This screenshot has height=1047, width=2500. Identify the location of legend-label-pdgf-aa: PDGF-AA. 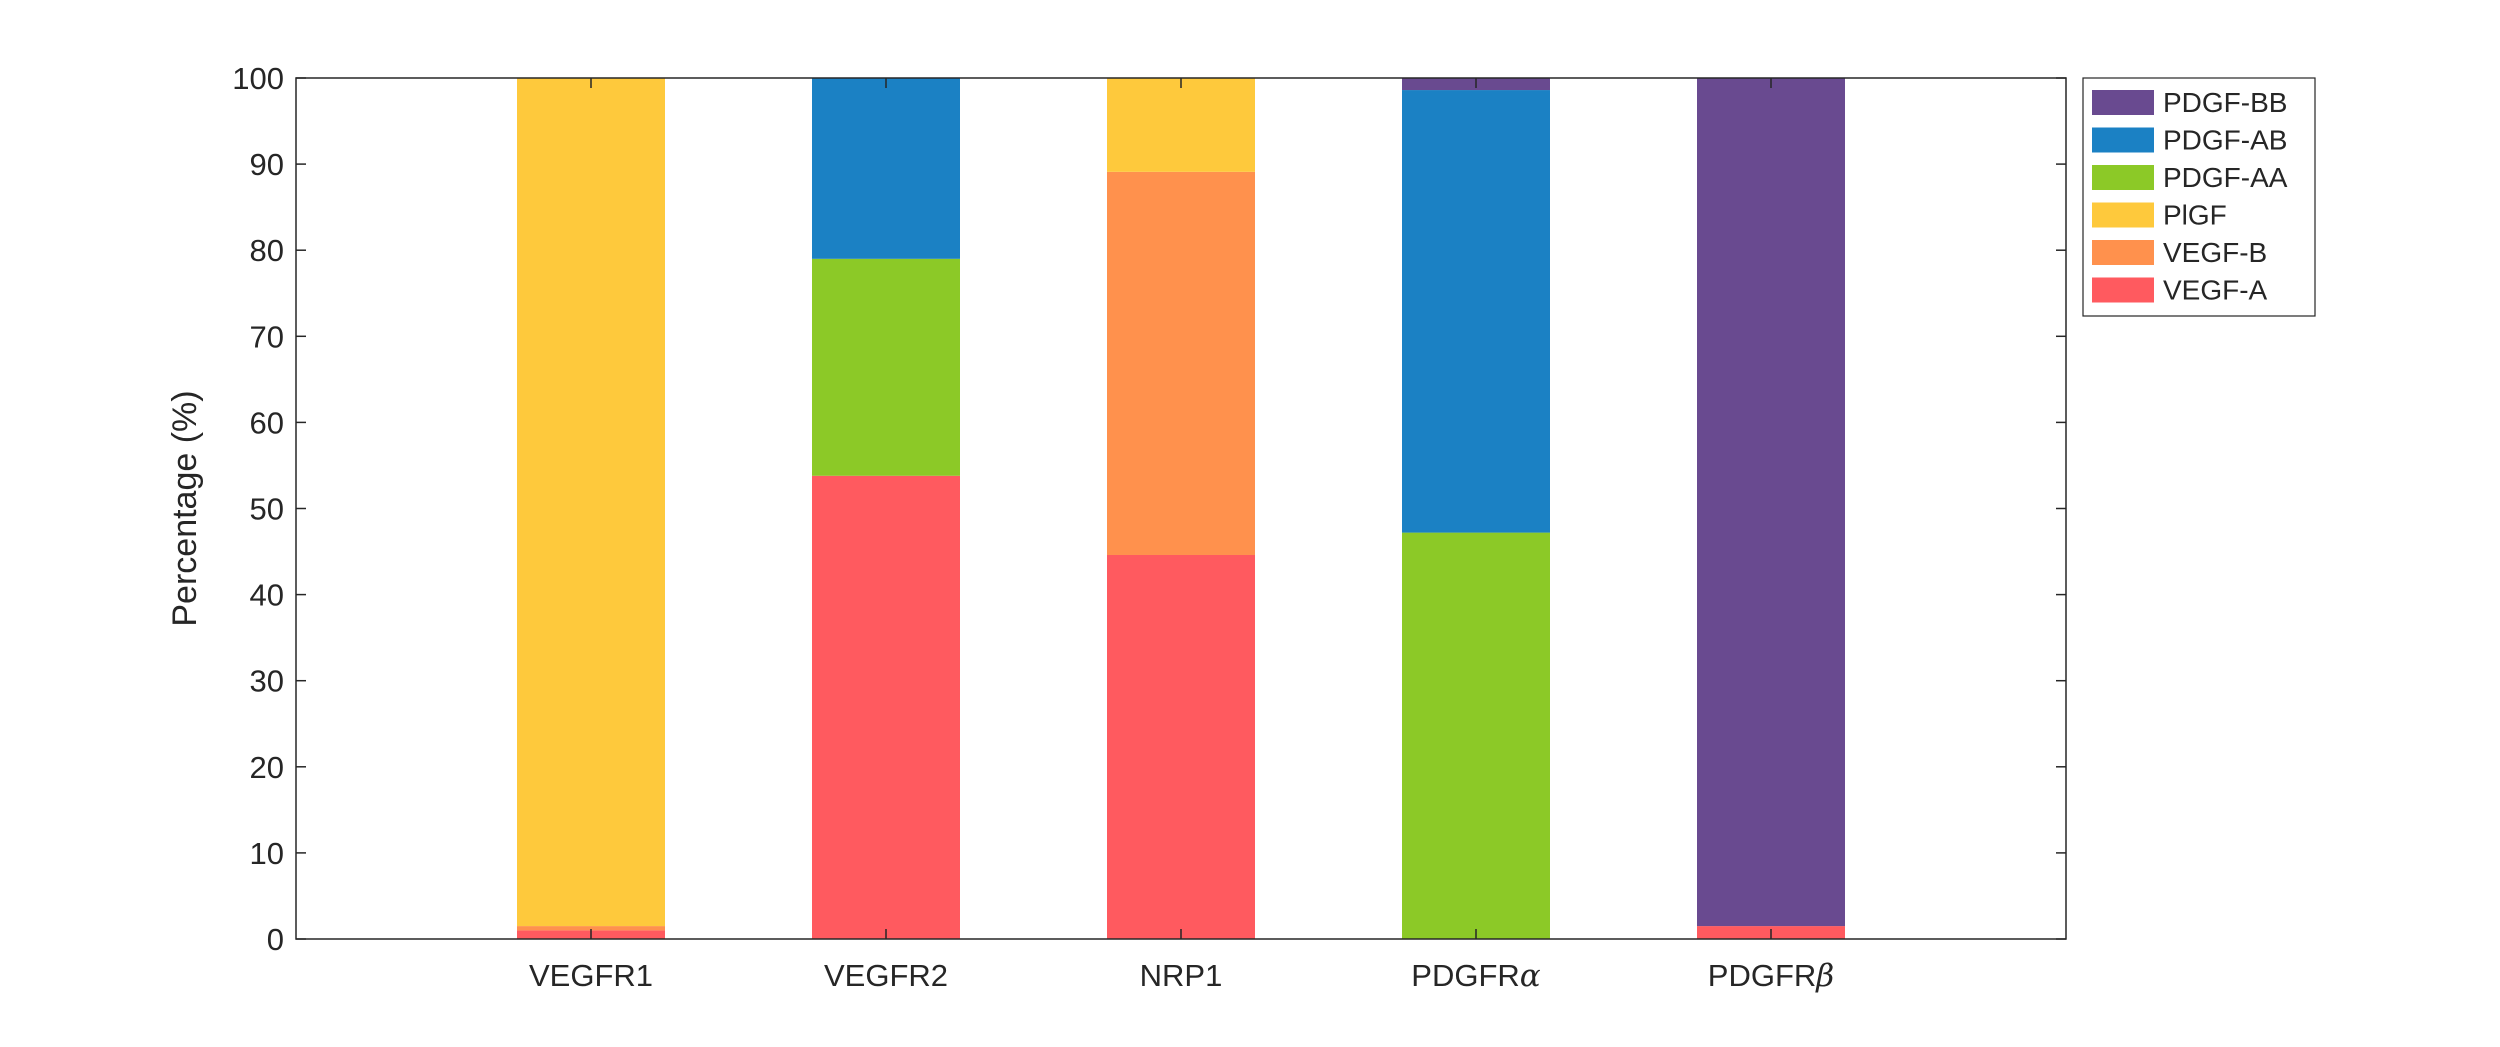
(2225, 177).